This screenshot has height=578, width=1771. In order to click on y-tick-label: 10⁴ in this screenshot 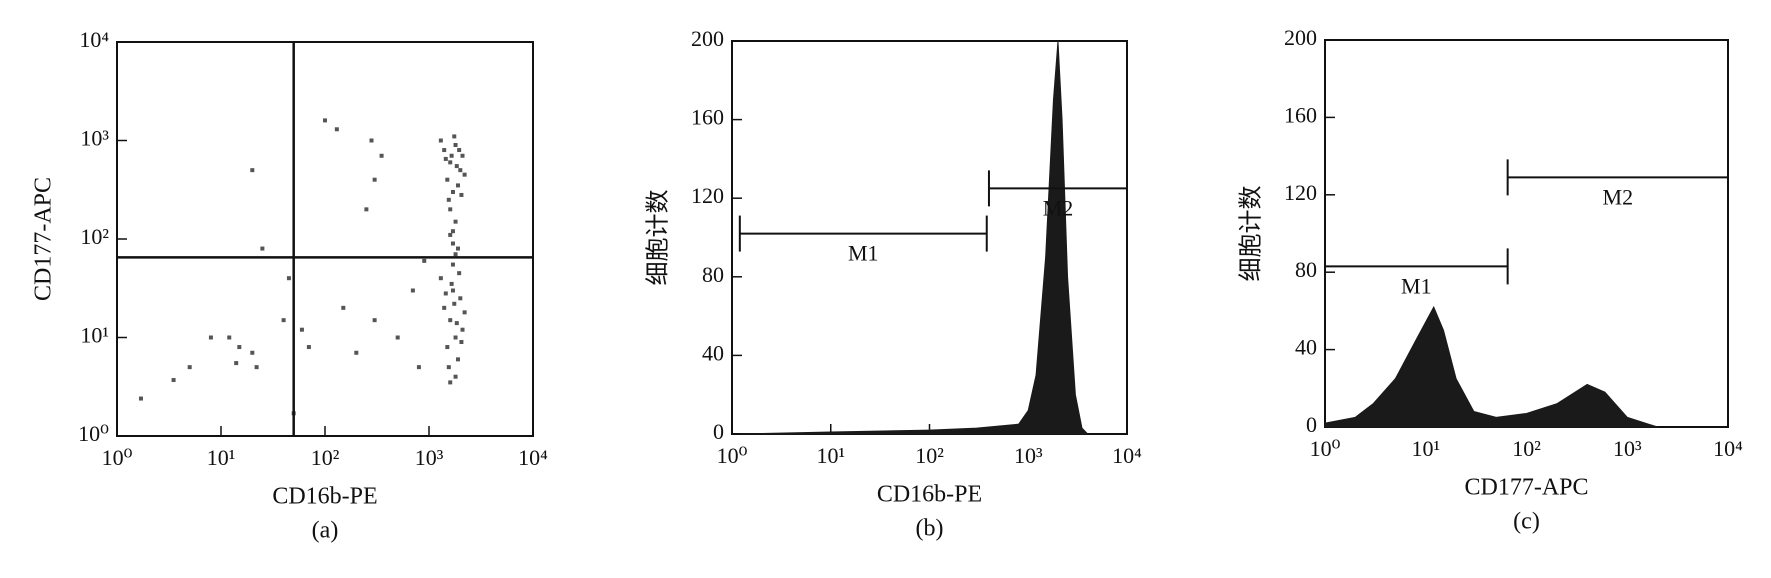, I will do `click(94, 39)`.